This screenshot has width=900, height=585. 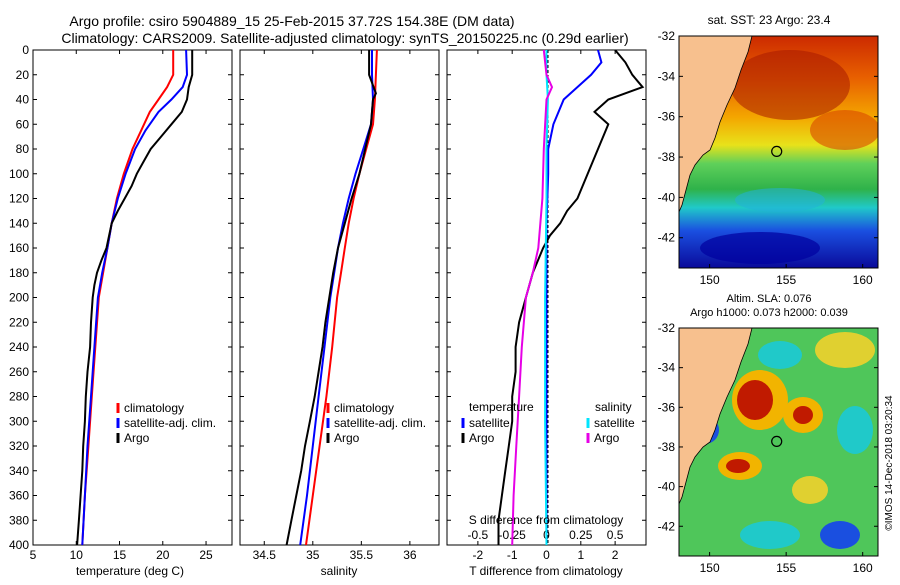 What do you see at coordinates (615, 555) in the screenshot?
I see `x-tick-label: 2` at bounding box center [615, 555].